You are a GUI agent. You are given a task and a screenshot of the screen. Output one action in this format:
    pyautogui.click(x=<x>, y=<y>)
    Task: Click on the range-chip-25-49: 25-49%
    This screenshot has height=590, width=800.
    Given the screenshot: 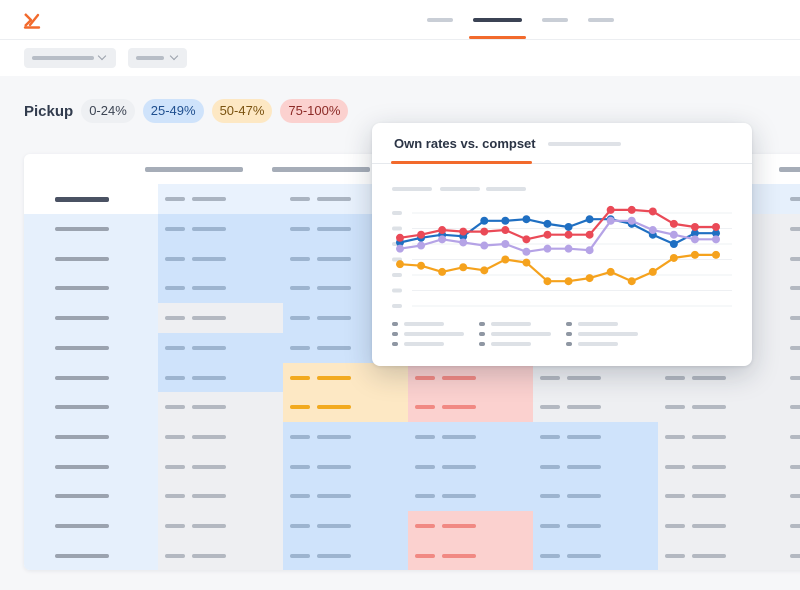 What is the action you would take?
    pyautogui.click(x=173, y=111)
    